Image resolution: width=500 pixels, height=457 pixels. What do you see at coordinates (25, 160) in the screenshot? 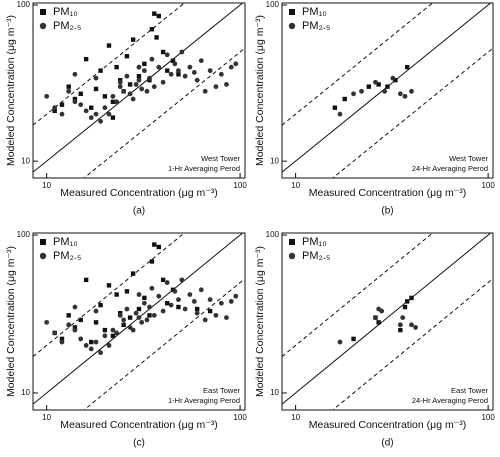
I see `y-tick-label: 10` at bounding box center [25, 160].